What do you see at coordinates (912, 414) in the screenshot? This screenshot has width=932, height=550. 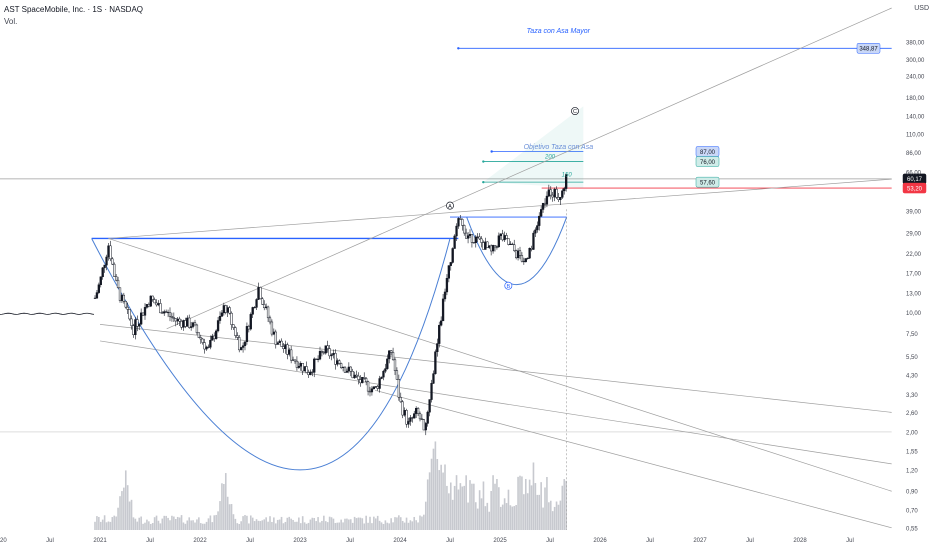 I see `y-tick-label: 2,60` at bounding box center [912, 414].